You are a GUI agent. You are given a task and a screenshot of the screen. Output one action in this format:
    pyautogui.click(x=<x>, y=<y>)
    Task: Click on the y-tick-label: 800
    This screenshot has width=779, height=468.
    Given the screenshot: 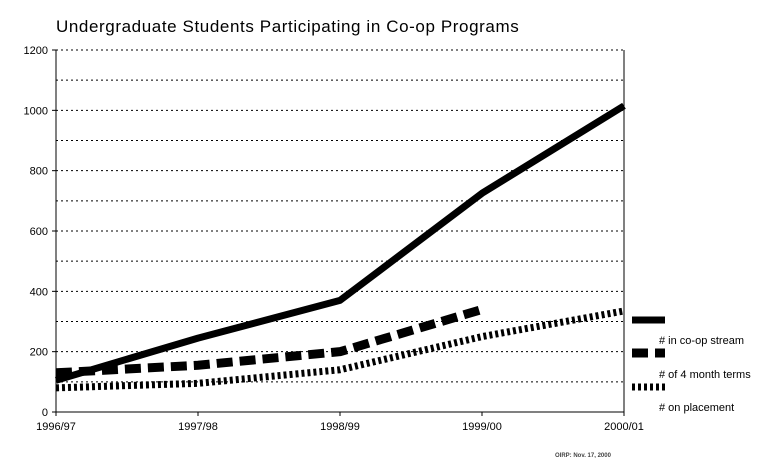 What is the action you would take?
    pyautogui.click(x=39, y=172)
    